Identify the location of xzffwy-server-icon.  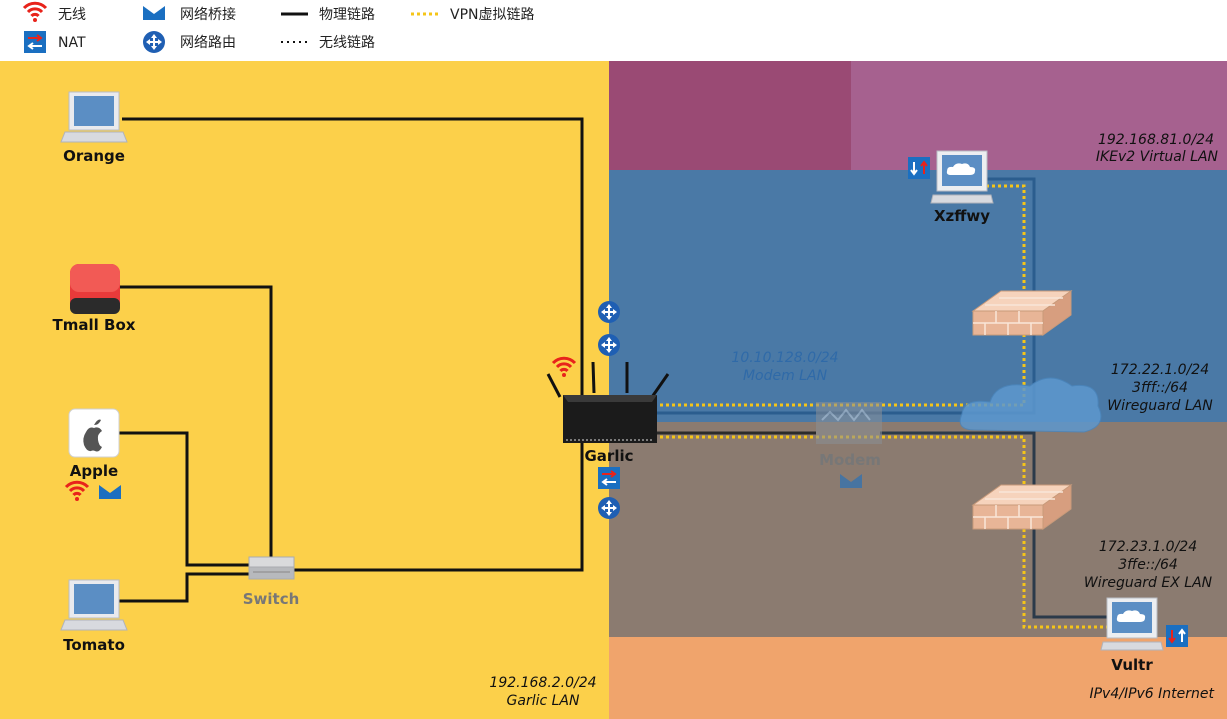
(962, 177).